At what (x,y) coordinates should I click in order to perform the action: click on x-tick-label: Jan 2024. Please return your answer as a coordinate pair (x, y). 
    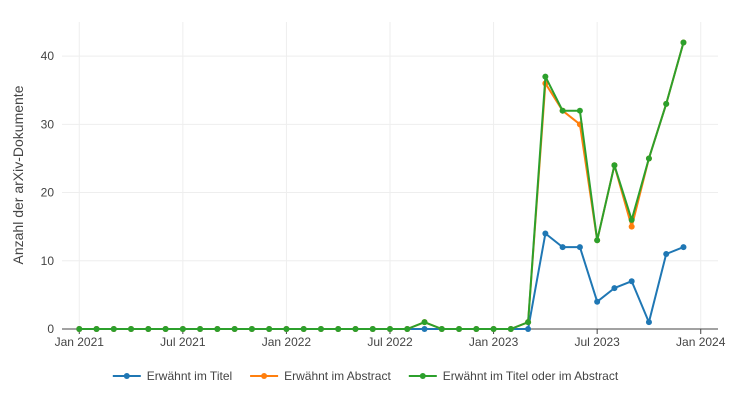
    Looking at the image, I should click on (701, 342).